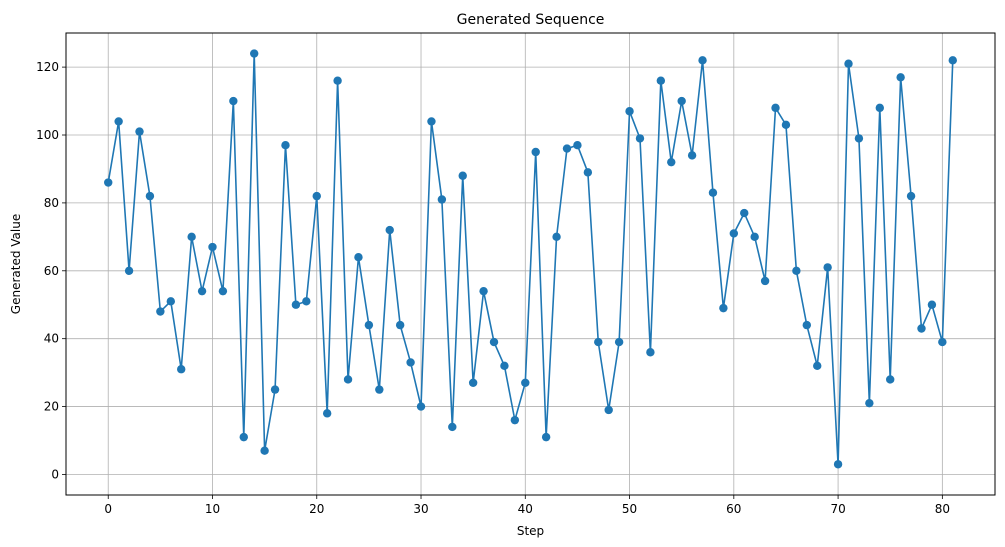 The height and width of the screenshot is (547, 1005). I want to click on x-tick-label: 50, so click(629, 509).